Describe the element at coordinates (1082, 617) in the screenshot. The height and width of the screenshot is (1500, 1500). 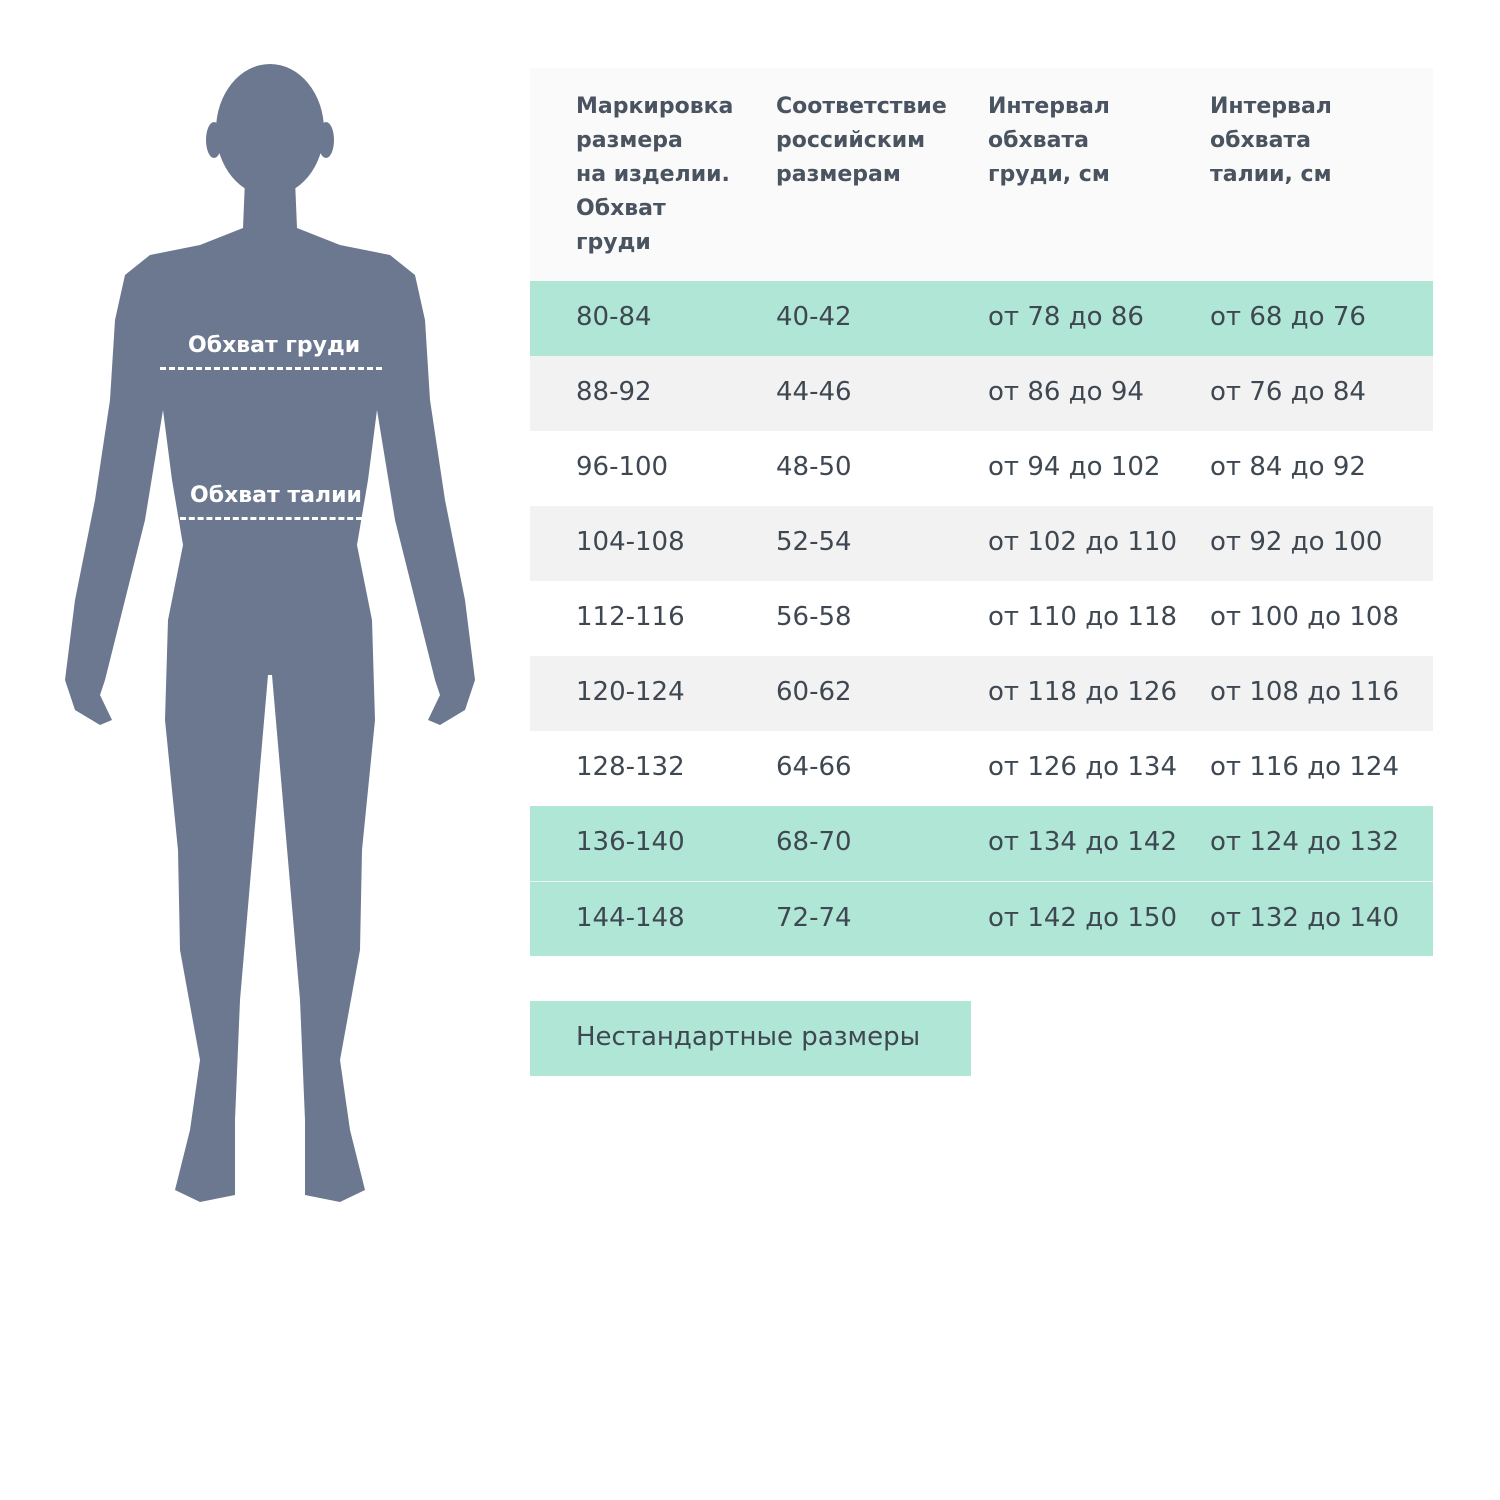
I see `table-cell: от 110 до 118` at that location.